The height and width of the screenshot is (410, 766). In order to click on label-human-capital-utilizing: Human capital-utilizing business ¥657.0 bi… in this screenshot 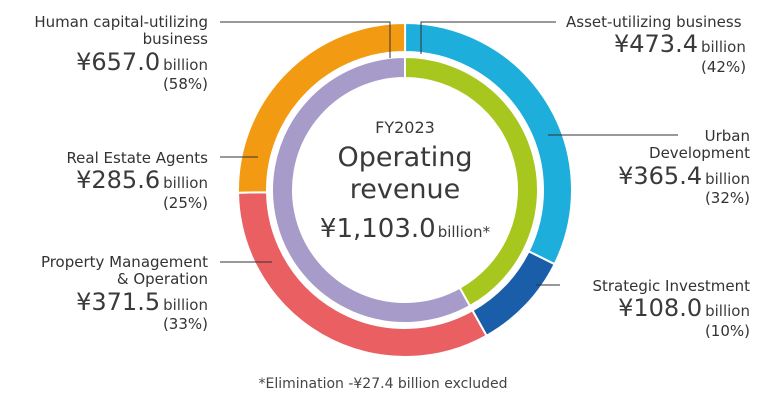, I will do `click(108, 53)`.